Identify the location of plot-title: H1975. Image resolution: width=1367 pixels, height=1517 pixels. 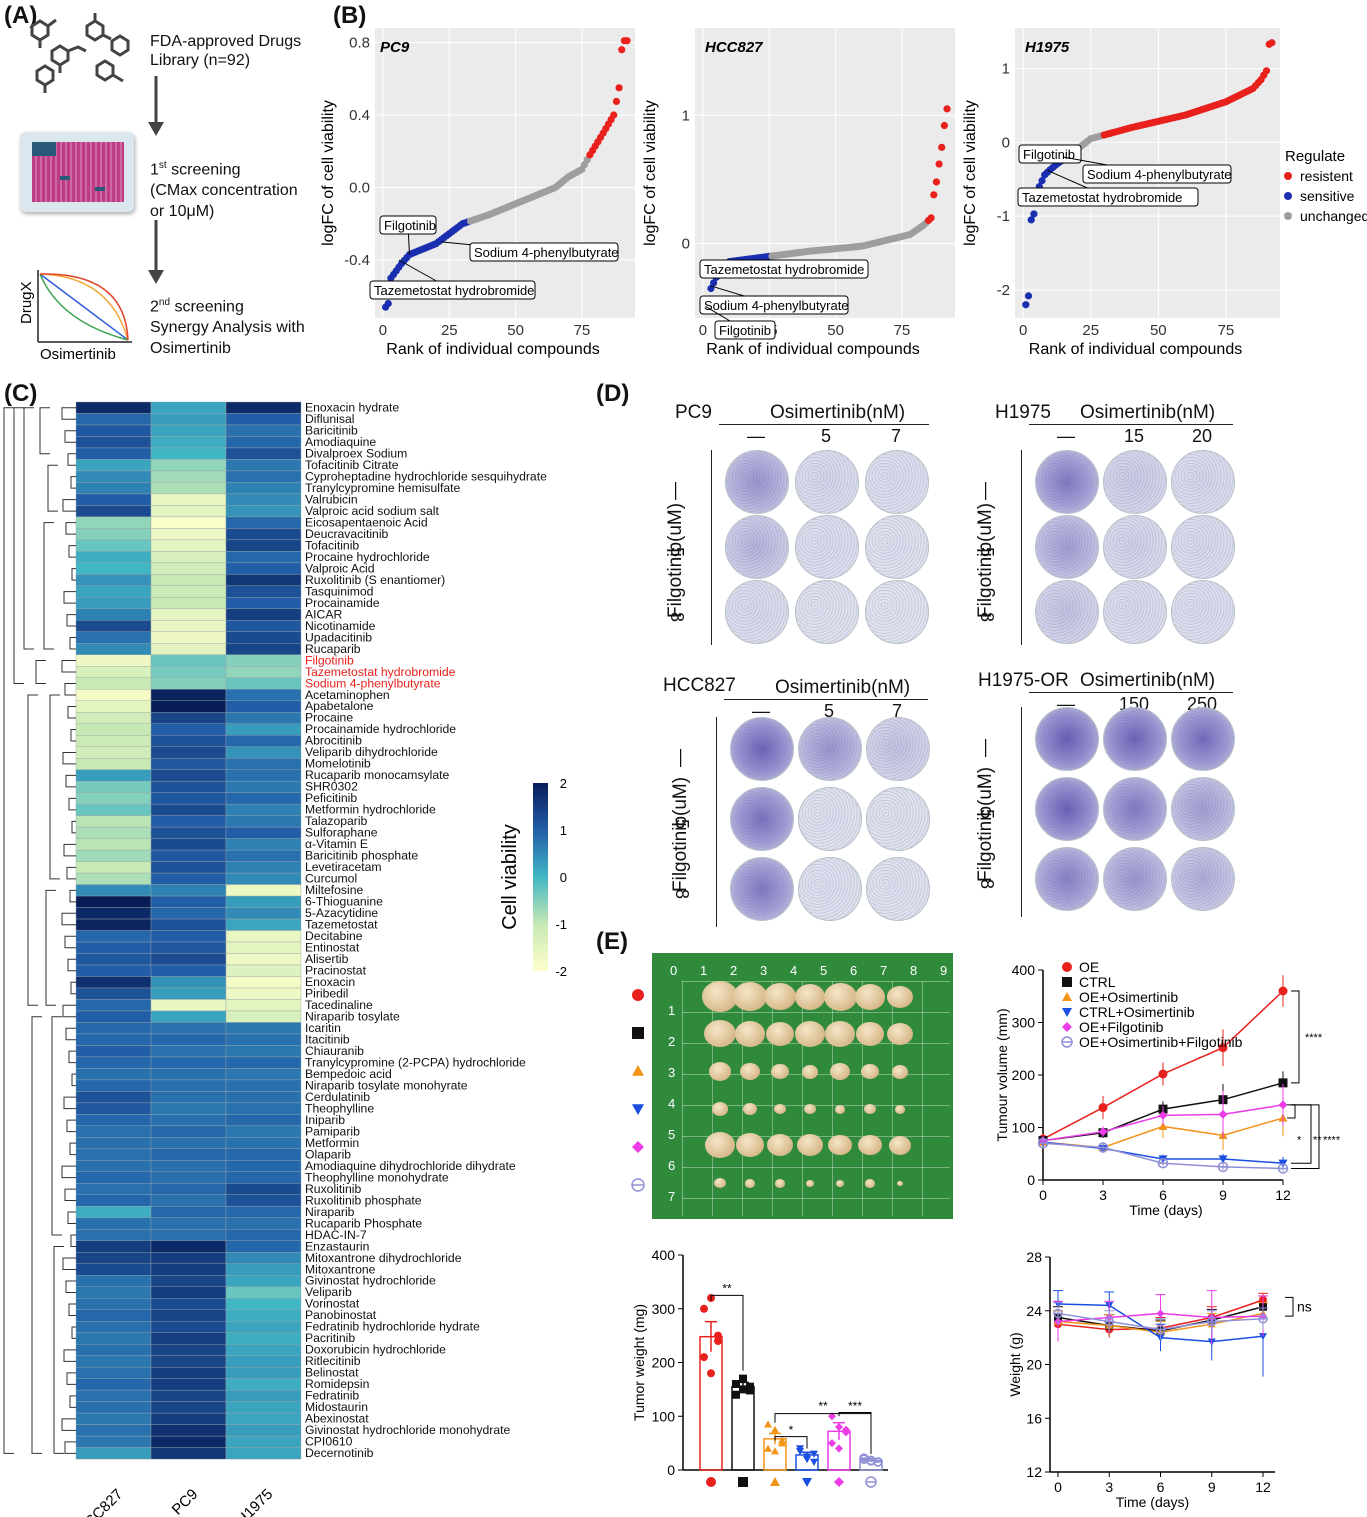
(1047, 47).